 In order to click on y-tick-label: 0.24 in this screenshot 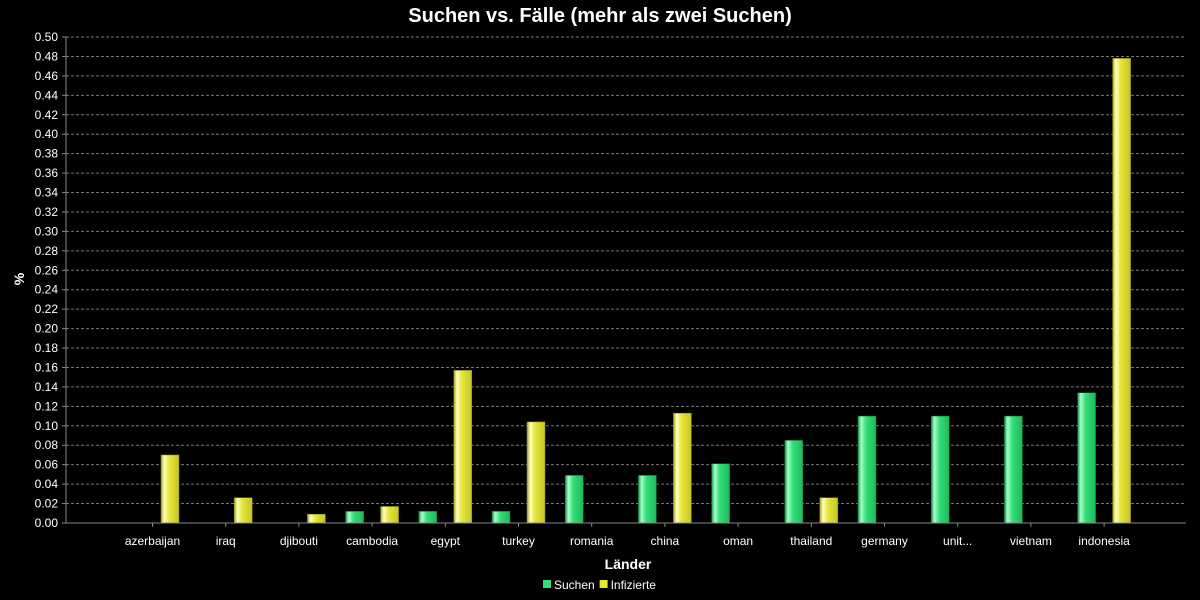, I will do `click(47, 290)`.